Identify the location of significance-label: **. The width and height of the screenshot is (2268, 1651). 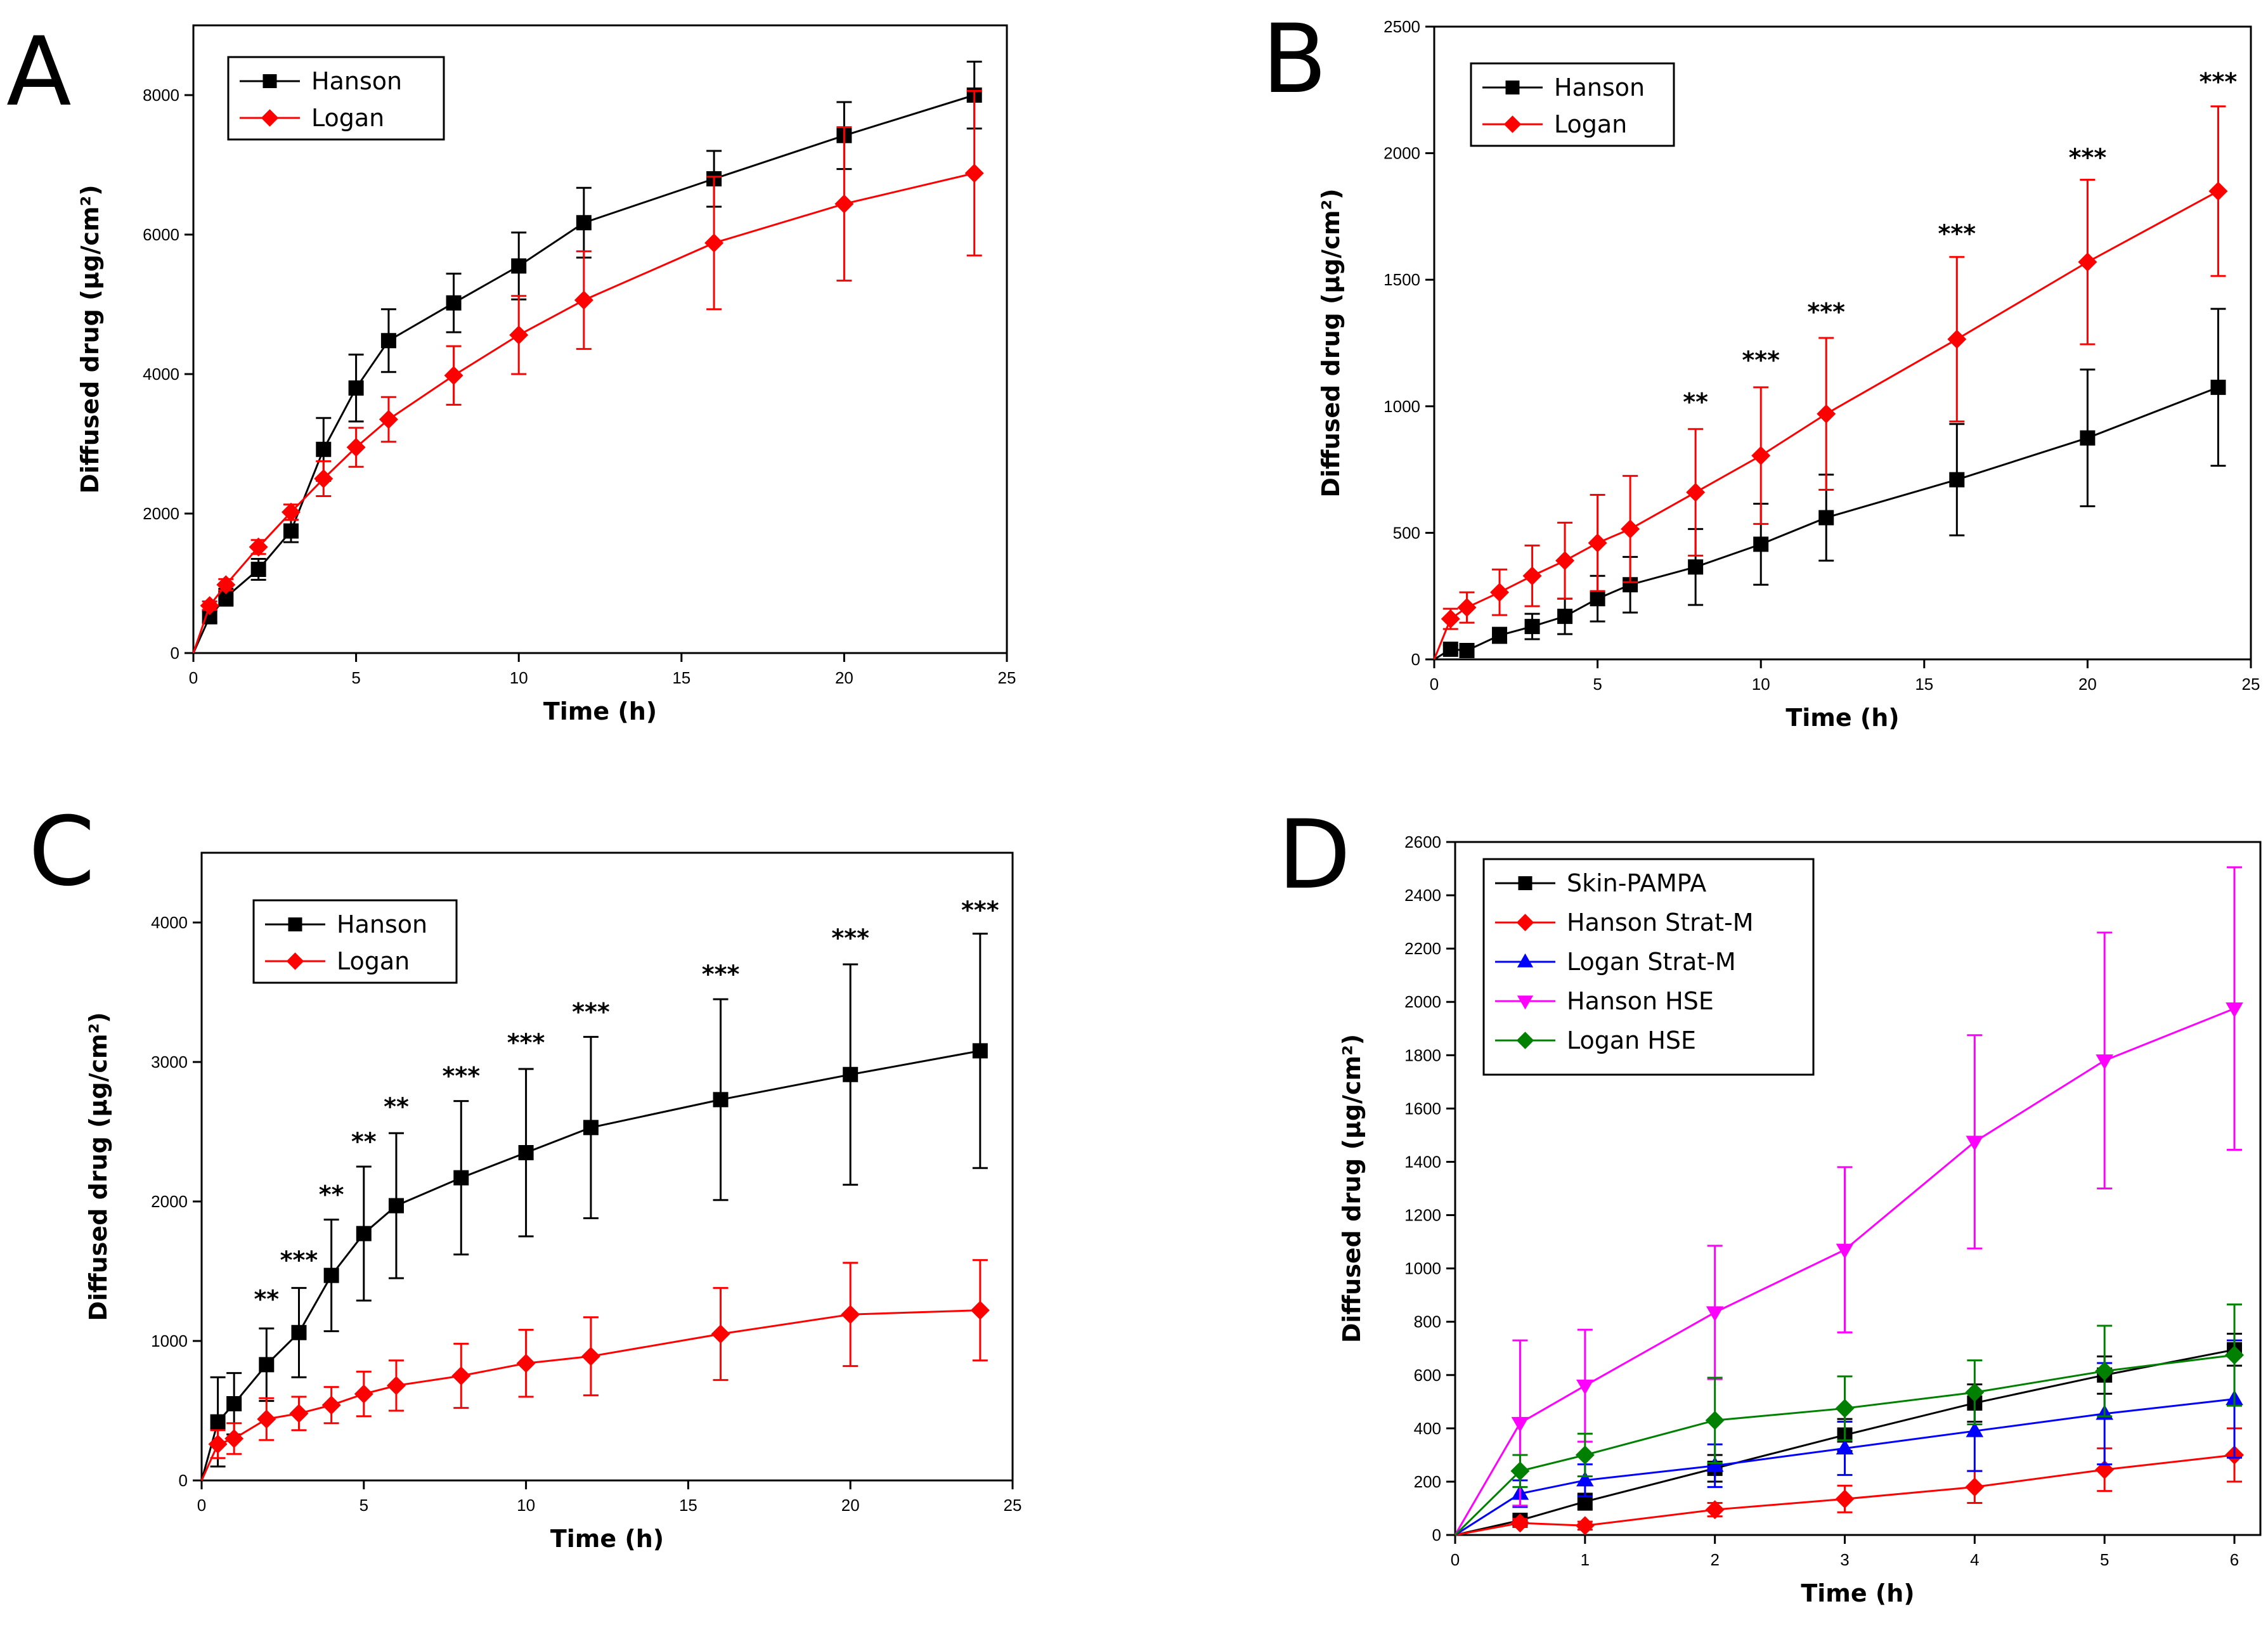
(1695, 402).